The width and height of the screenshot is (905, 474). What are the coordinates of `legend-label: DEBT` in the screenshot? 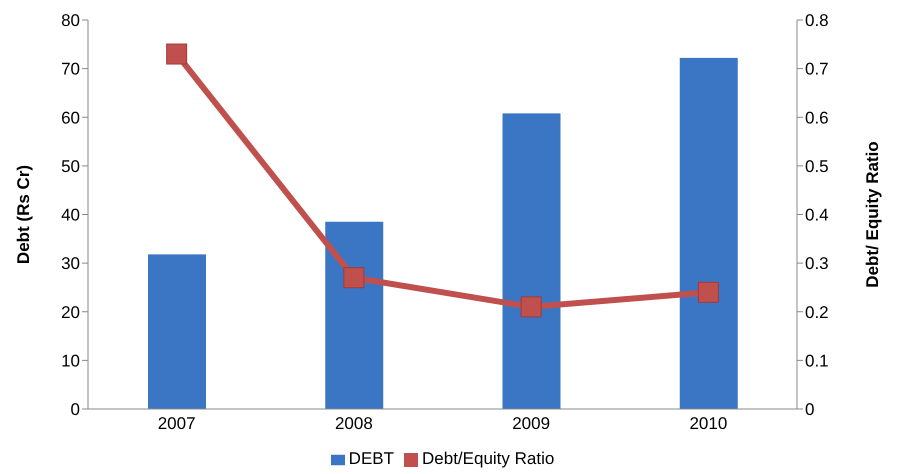 It's located at (371, 458).